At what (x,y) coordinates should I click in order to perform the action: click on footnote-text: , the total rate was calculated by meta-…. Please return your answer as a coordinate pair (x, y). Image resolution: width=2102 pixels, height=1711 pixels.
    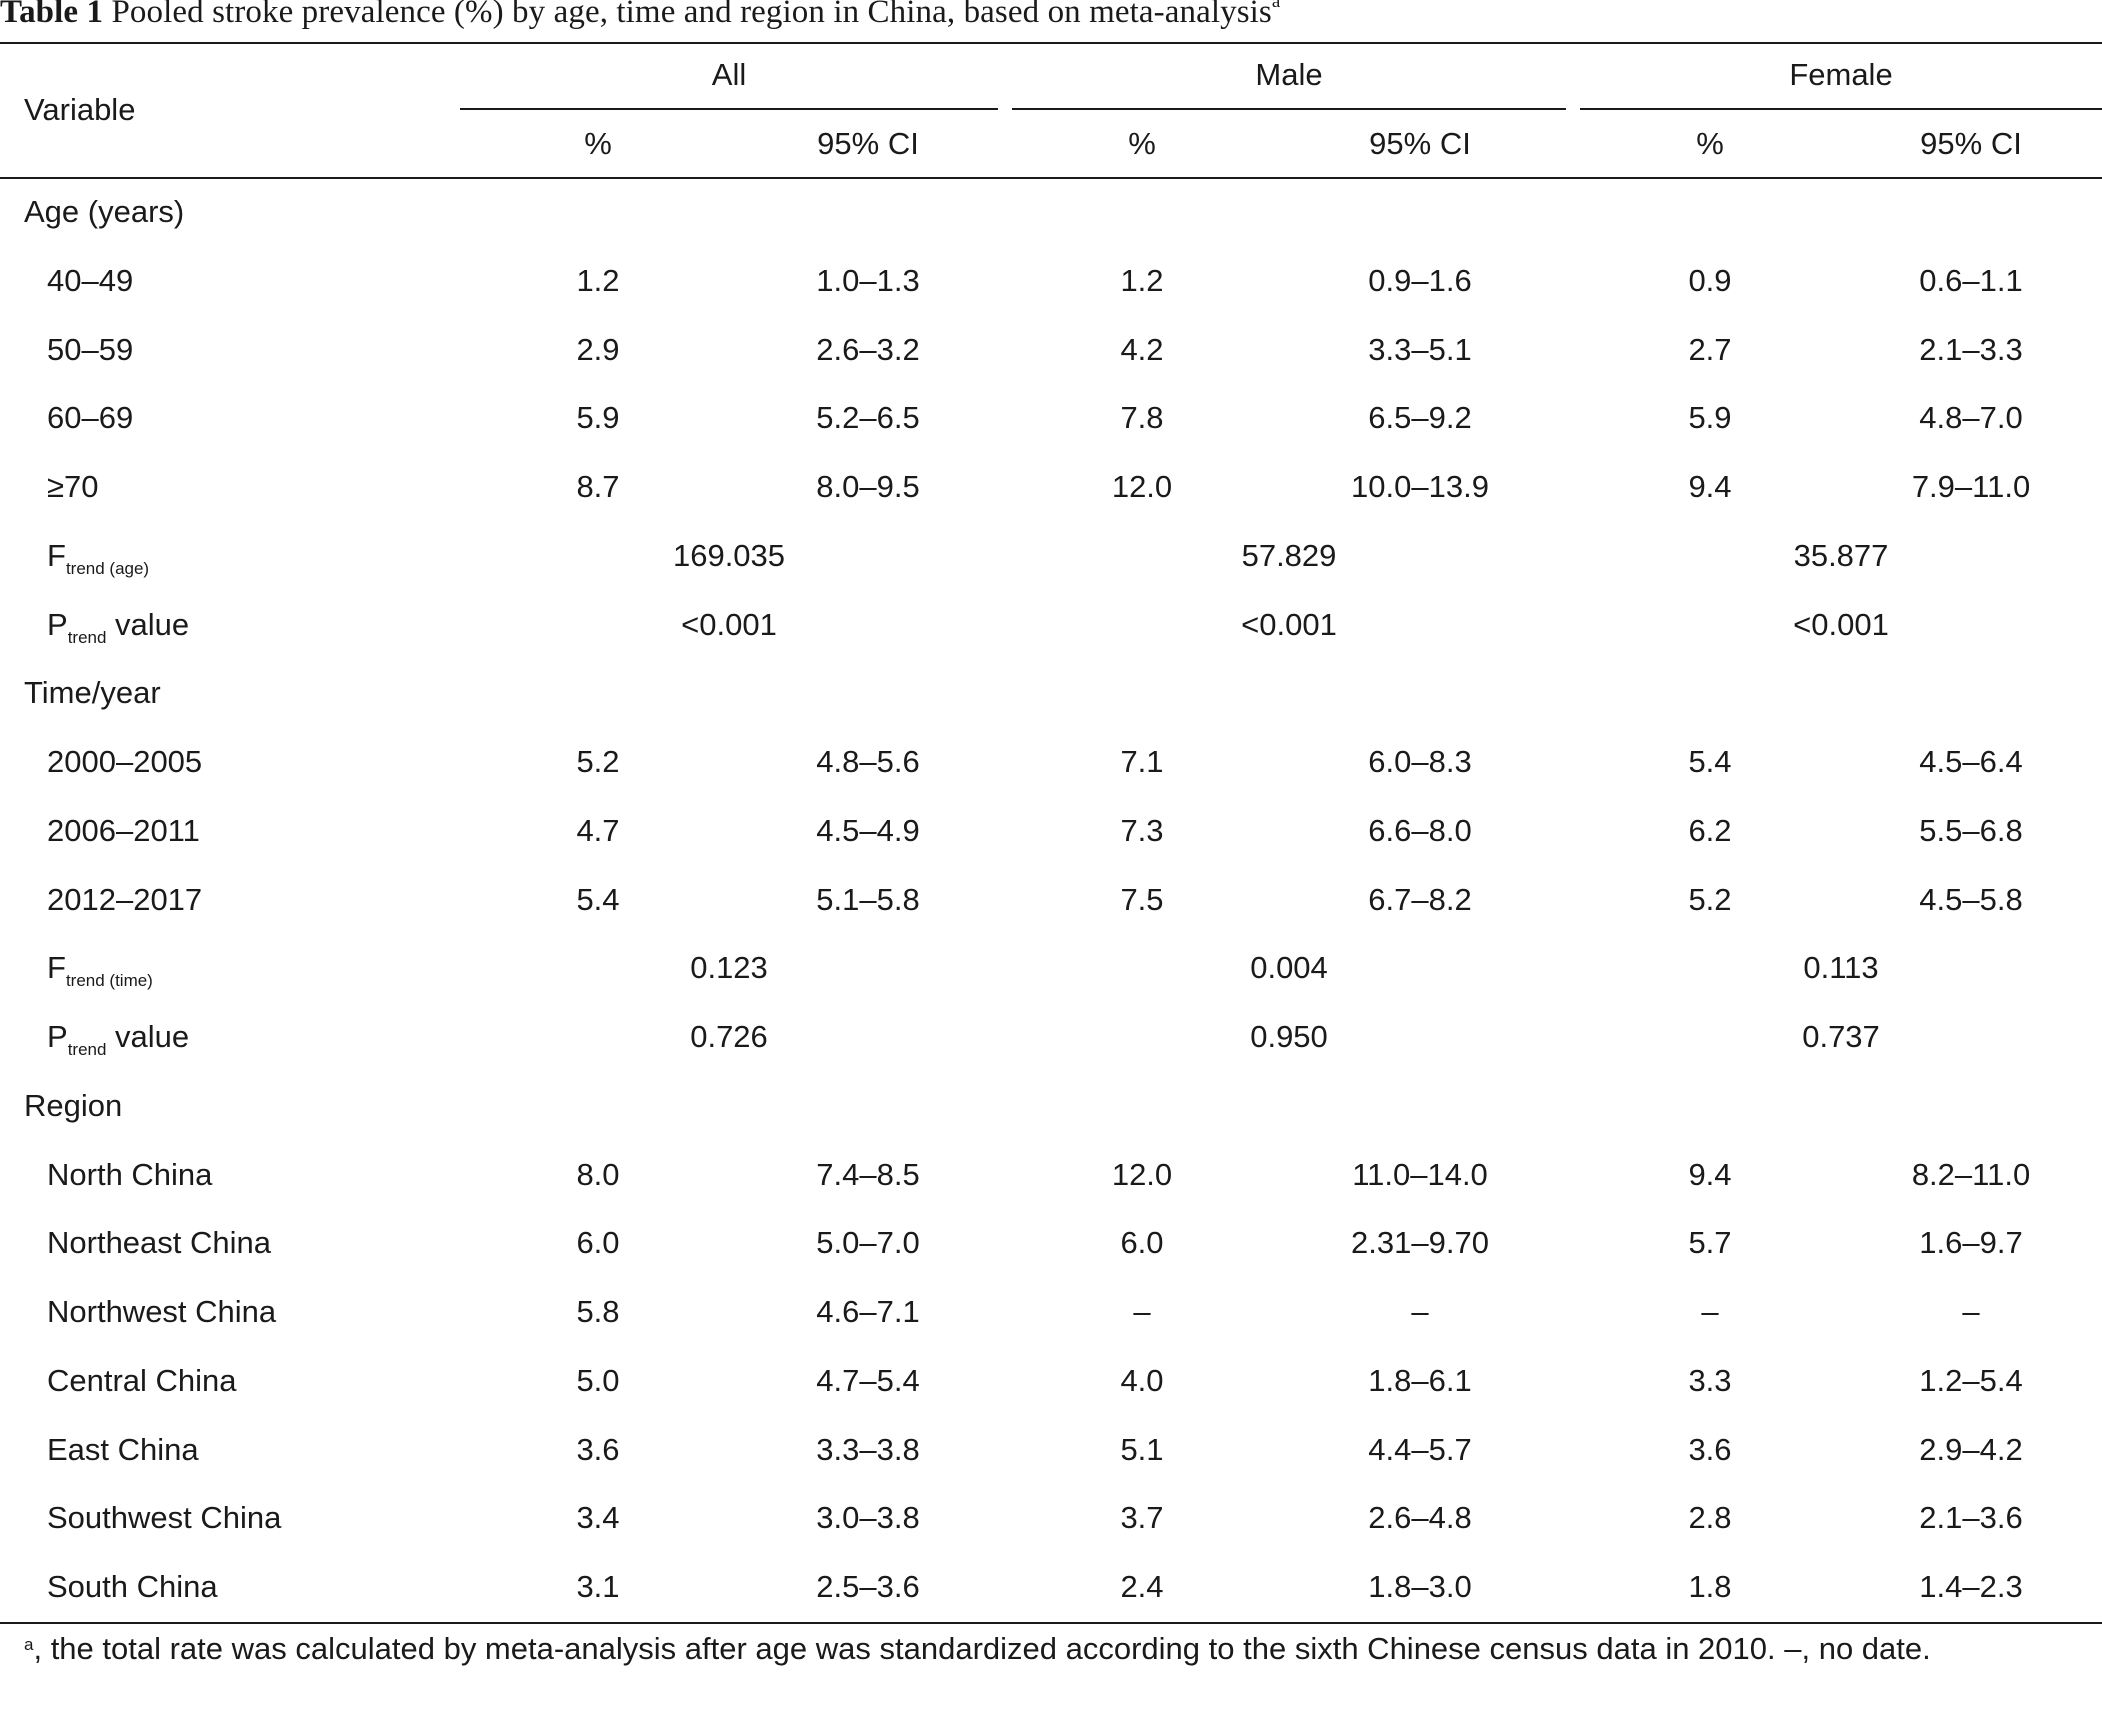
    Looking at the image, I should click on (982, 1648).